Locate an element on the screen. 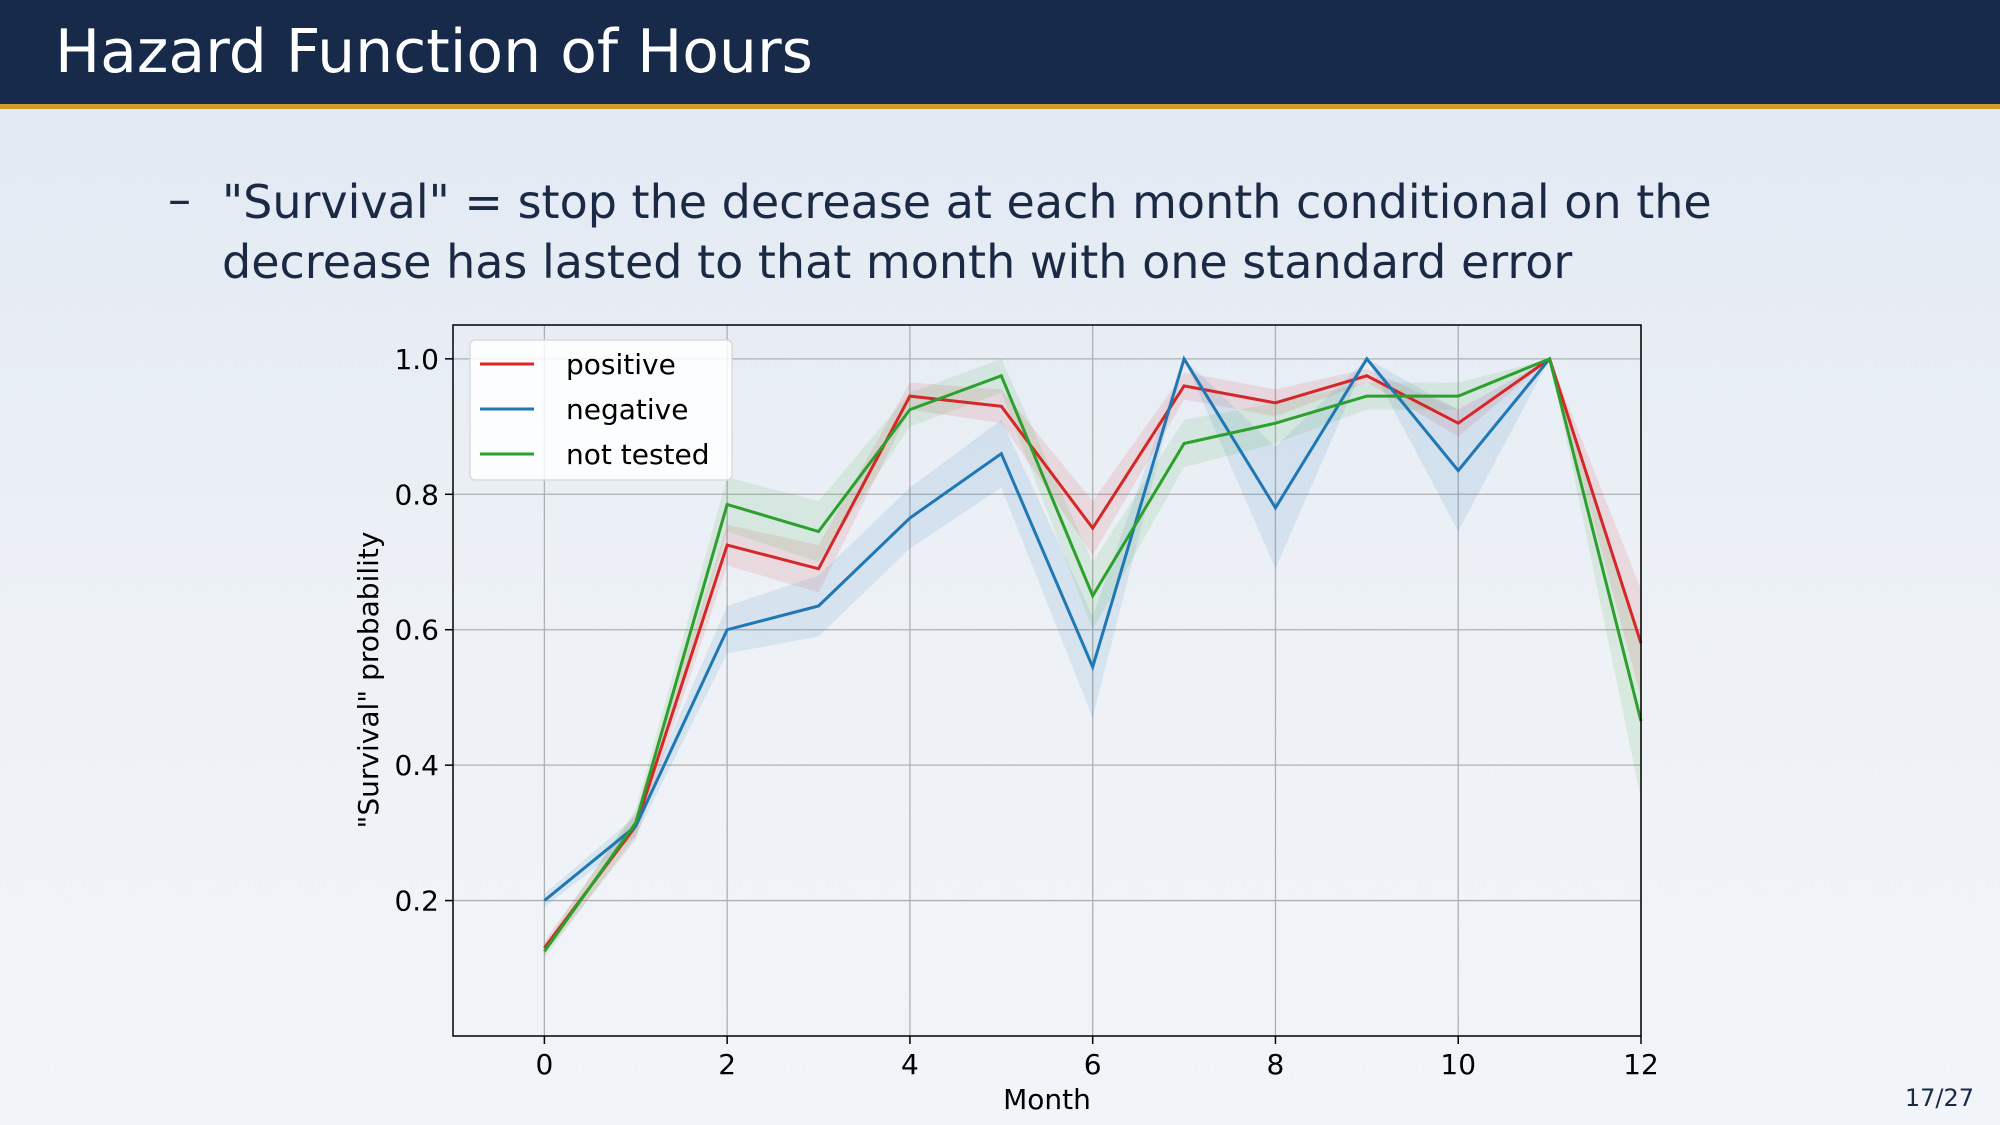 Image resolution: width=2000 pixels, height=1125 pixels. legend-label: positive is located at coordinates (621, 364).